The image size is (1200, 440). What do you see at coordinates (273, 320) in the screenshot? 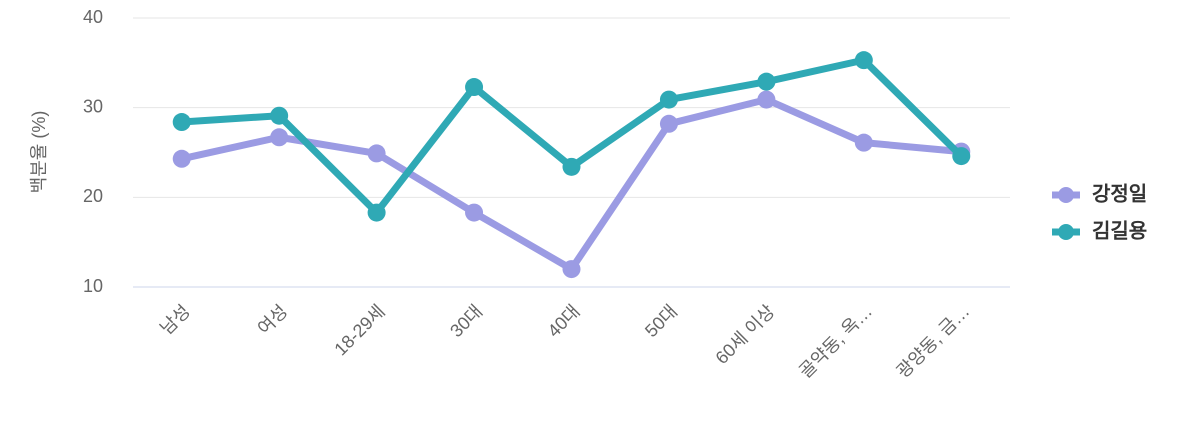
I see `x-tick-label: 여성` at bounding box center [273, 320].